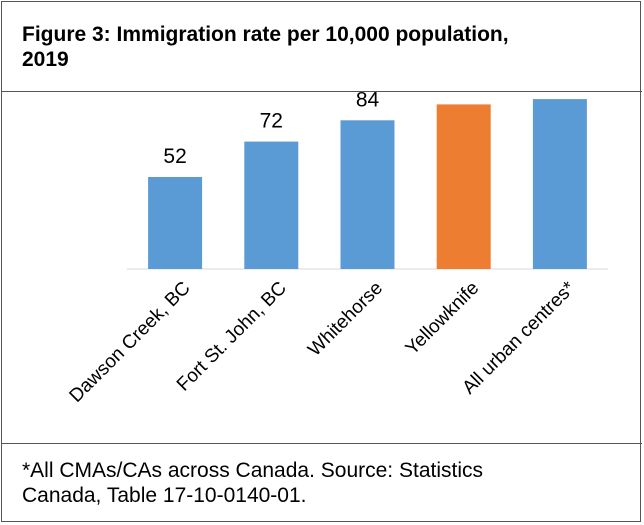 Image resolution: width=644 pixels, height=525 pixels. I want to click on value-label-3: 93, so click(463, 93).